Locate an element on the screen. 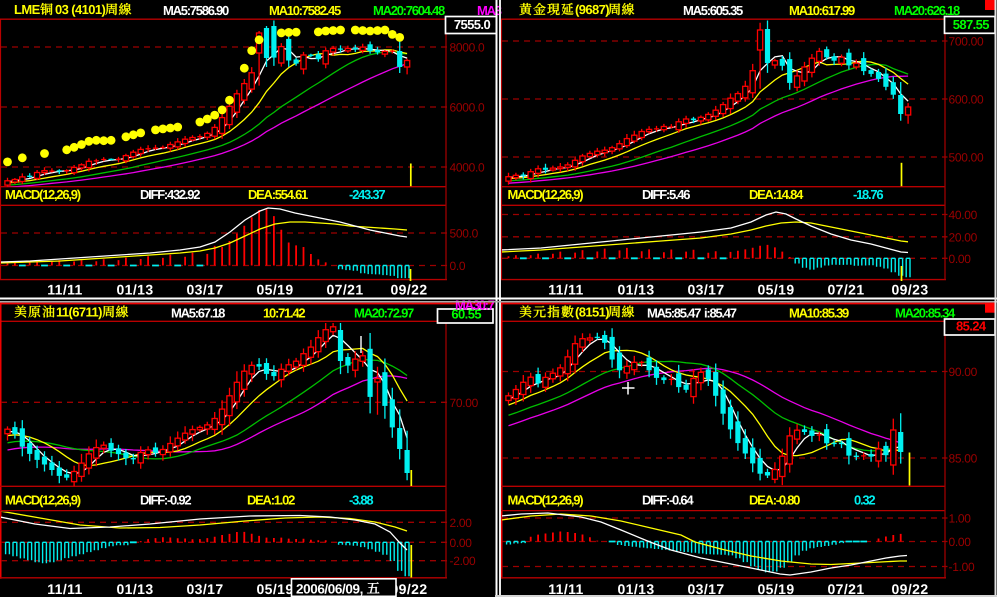 Image resolution: width=997 pixels, height=597 pixels. svg-text: (8151) is located at coordinates (592, 312).